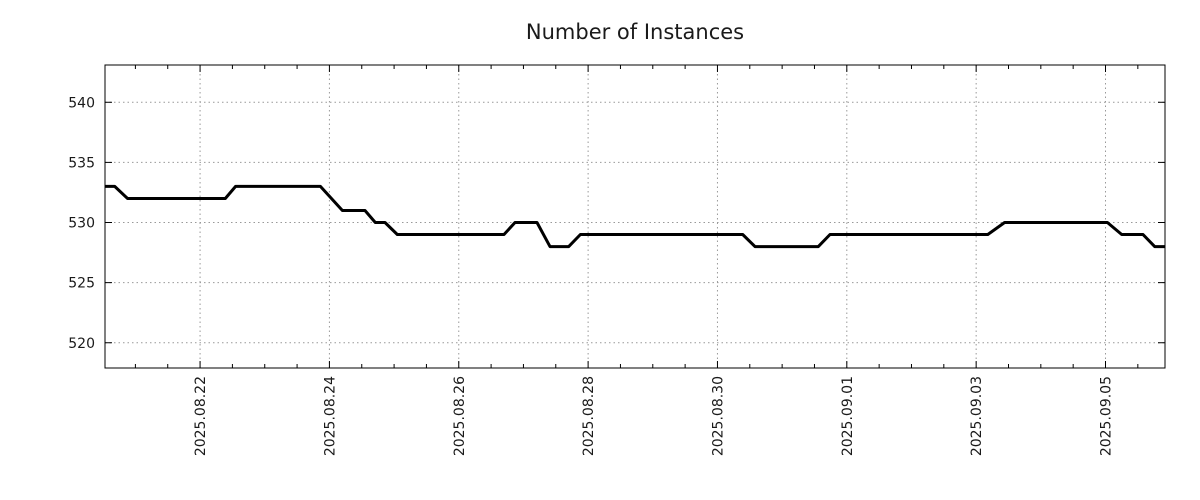 This screenshot has width=1200, height=500. I want to click on series-layer, so click(635, 216).